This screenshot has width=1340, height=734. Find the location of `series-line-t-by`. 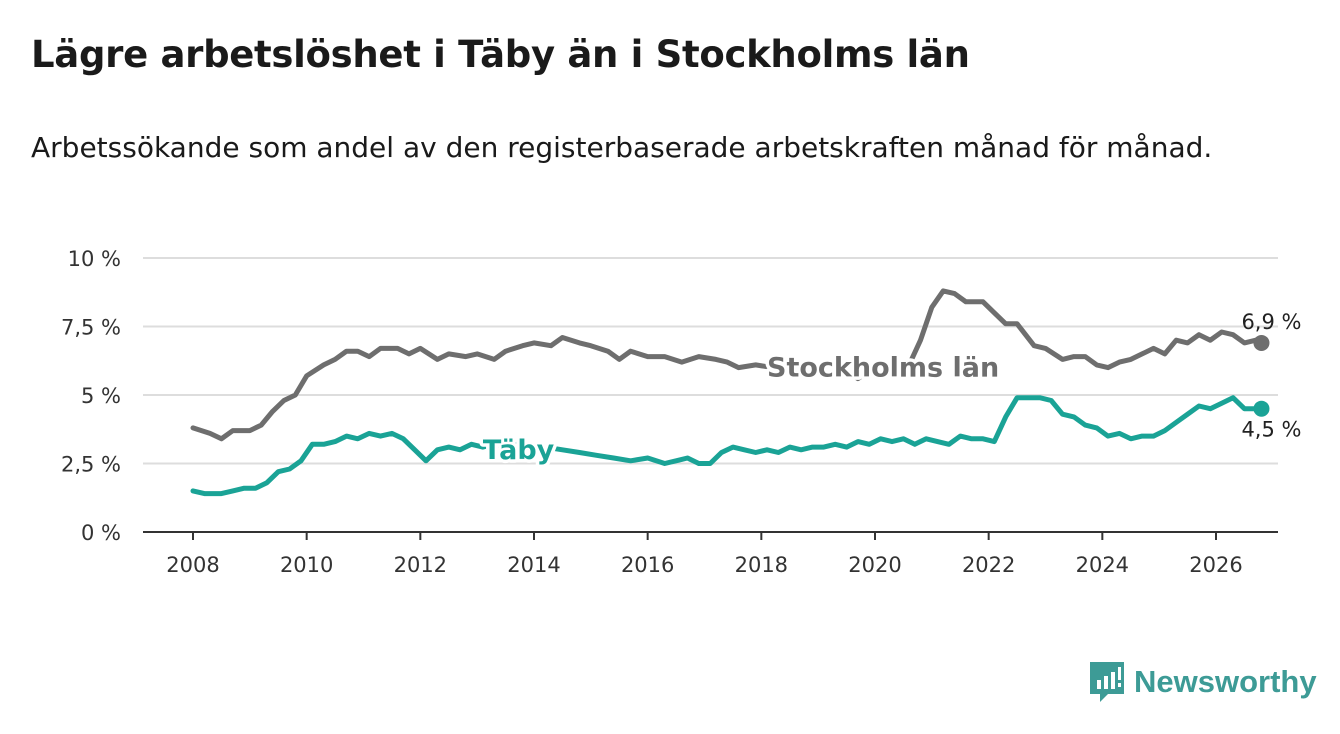

series-line-t-by is located at coordinates (727, 446).